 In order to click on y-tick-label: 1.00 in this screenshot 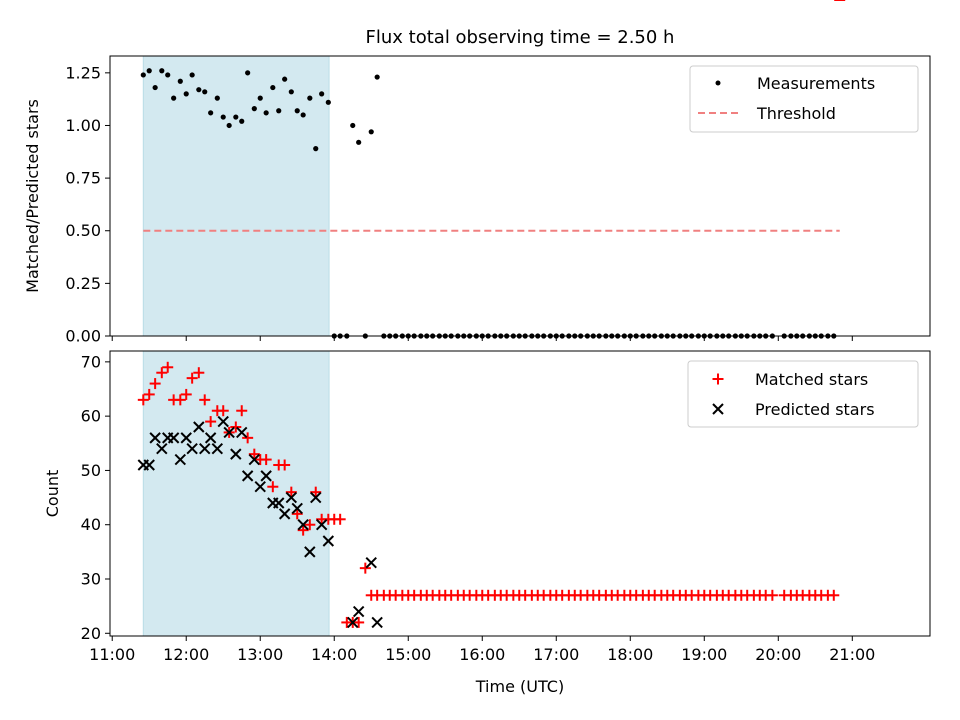, I will do `click(83, 125)`.